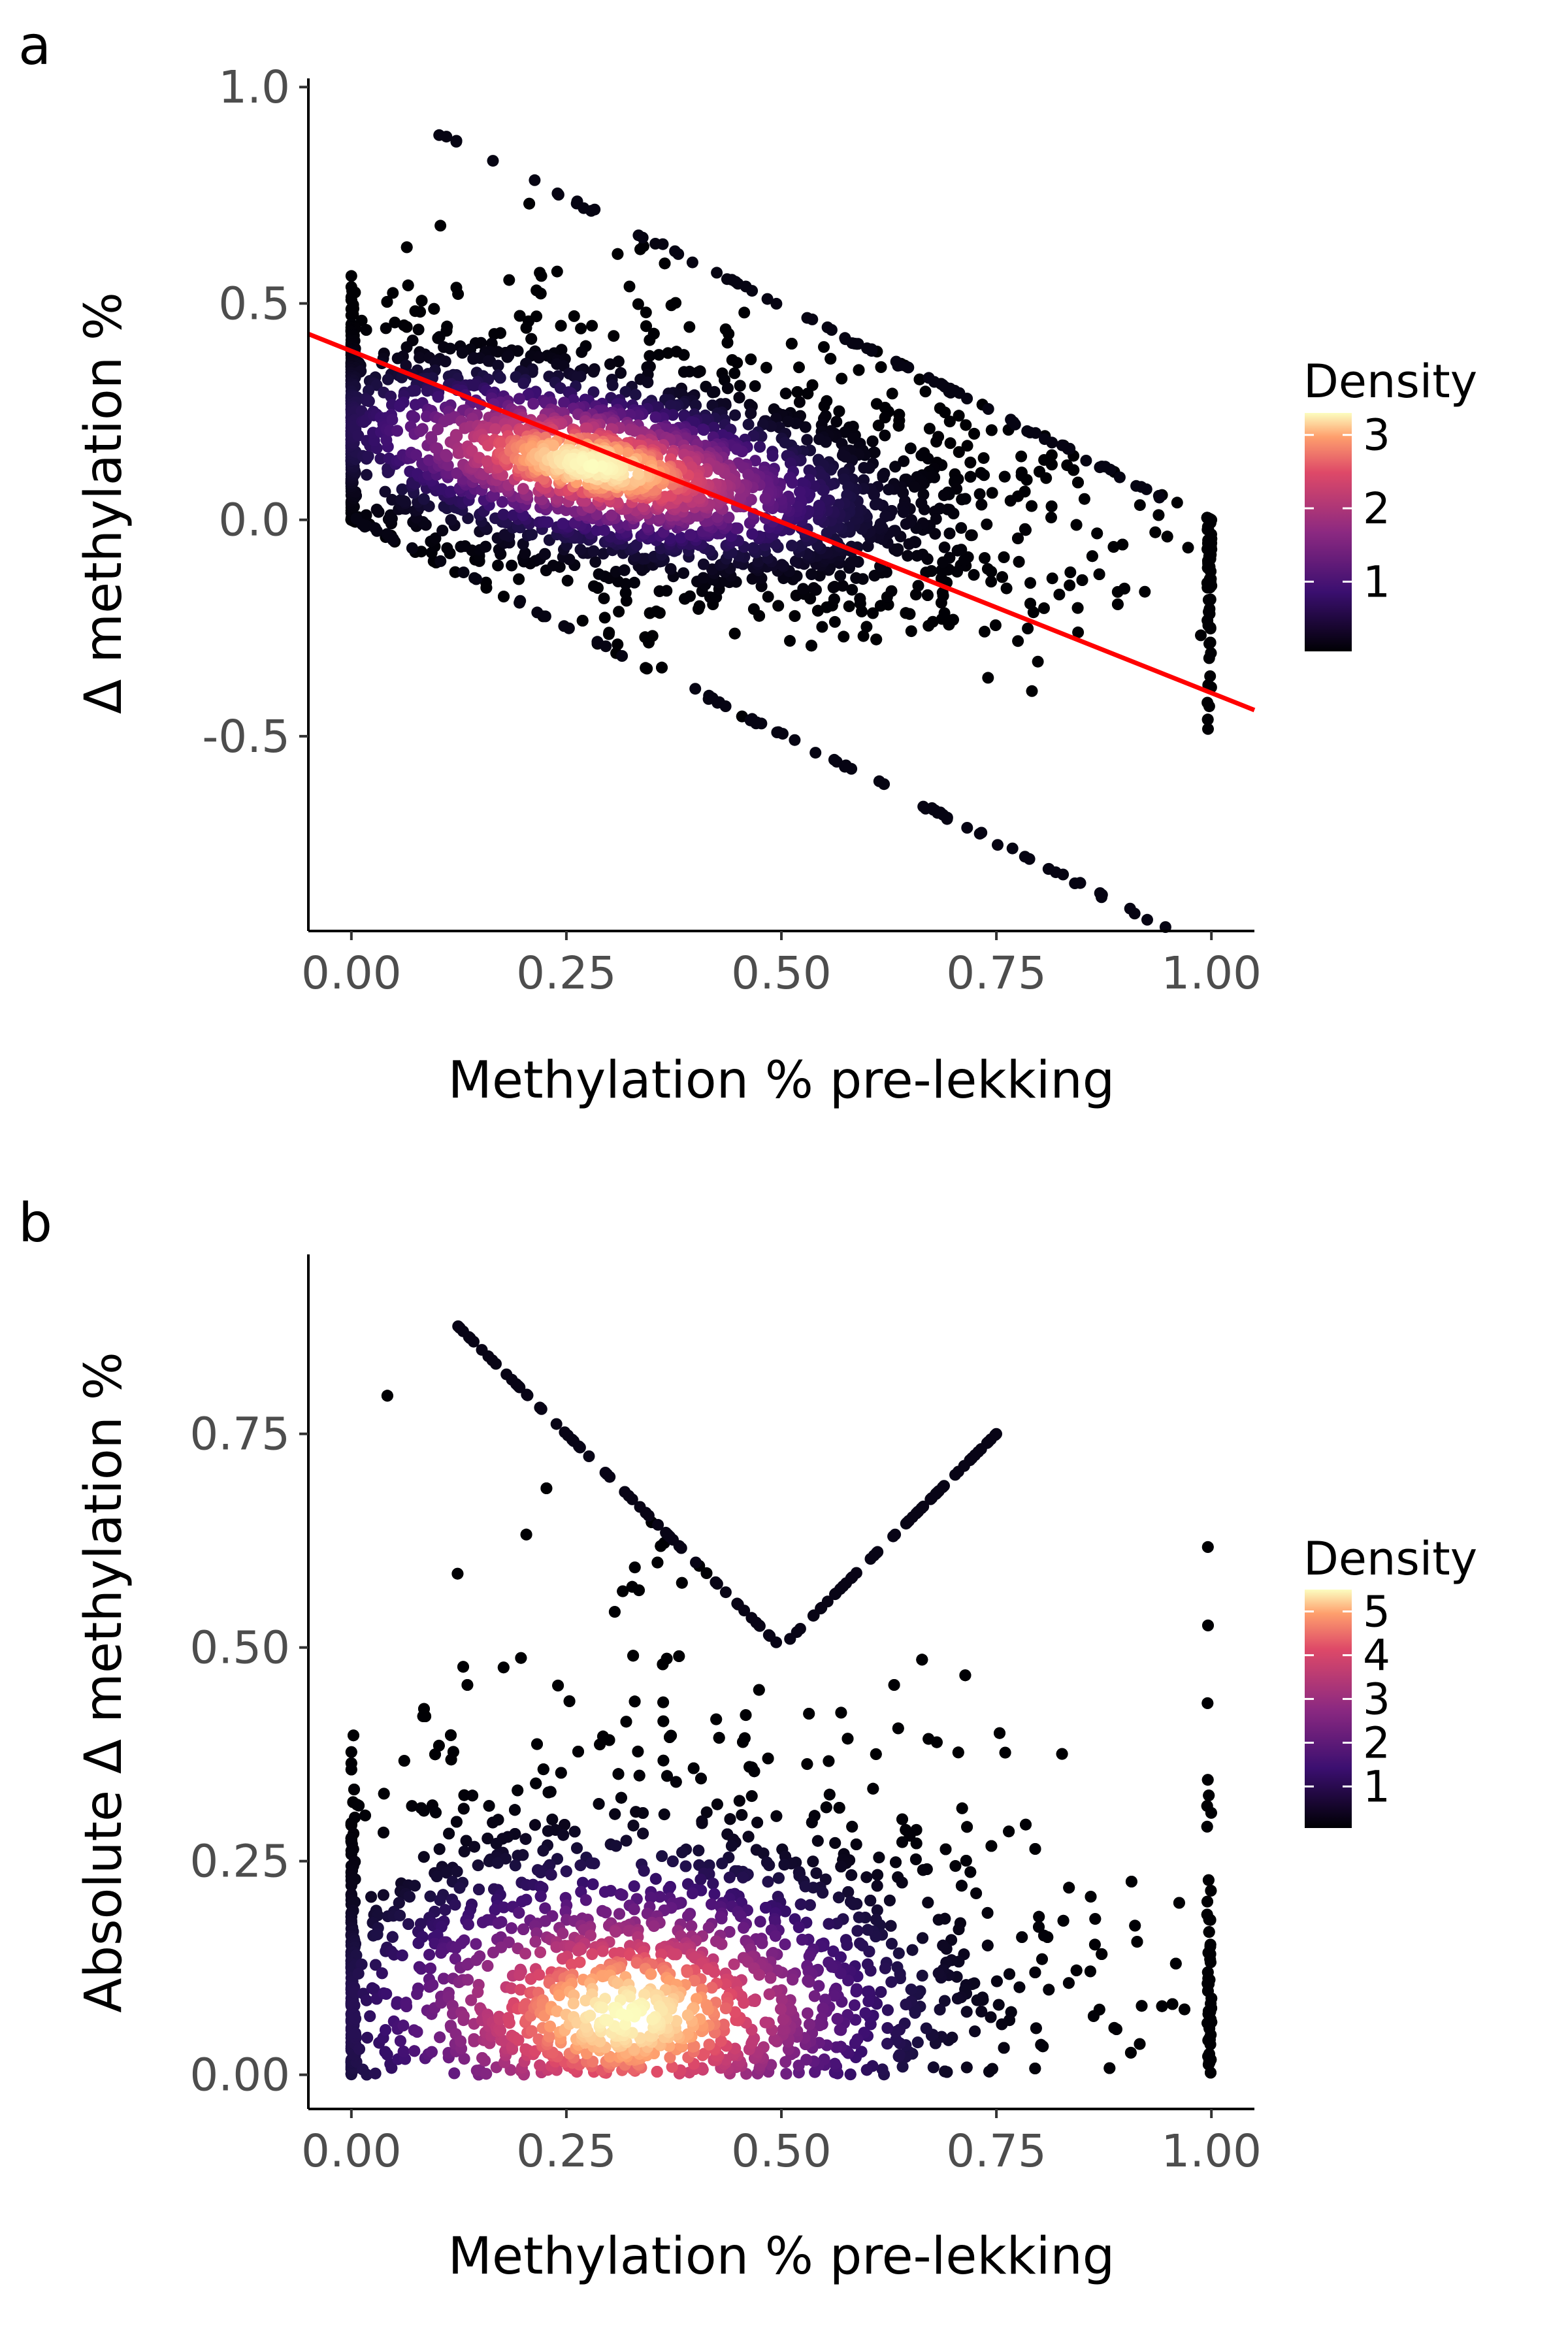  What do you see at coordinates (1211, 973) in the screenshot?
I see `x-tick-label: 1.00` at bounding box center [1211, 973].